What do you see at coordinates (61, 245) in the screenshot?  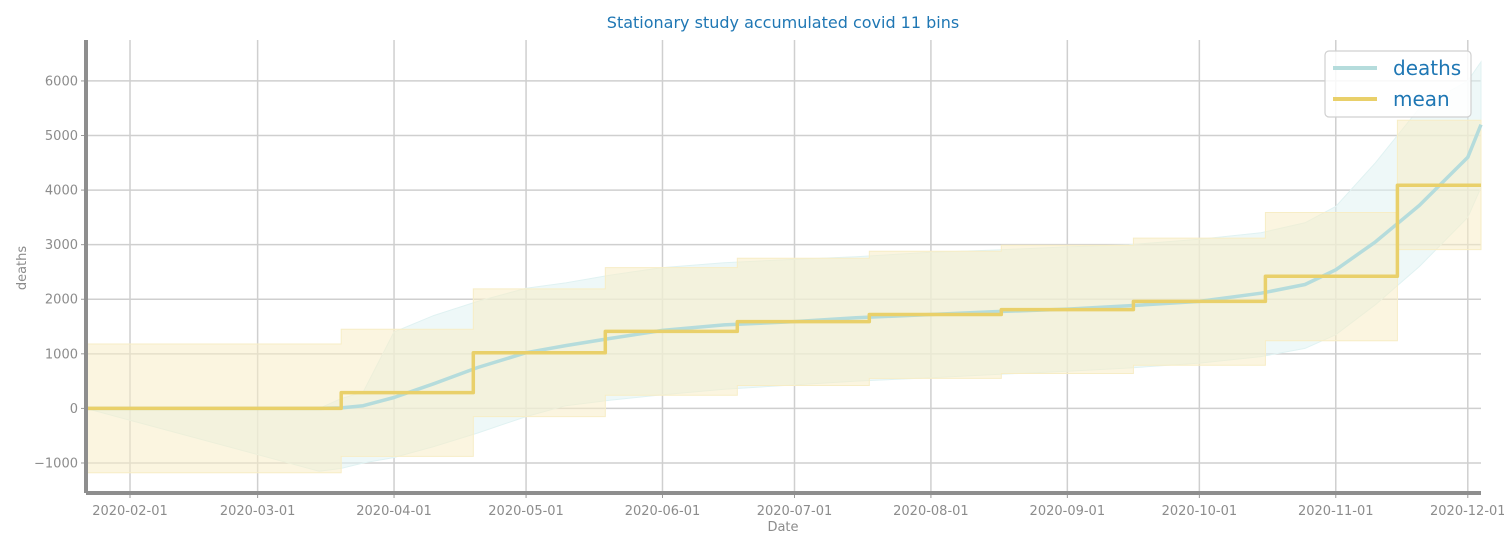 I see `y-tick-label: 3000` at bounding box center [61, 245].